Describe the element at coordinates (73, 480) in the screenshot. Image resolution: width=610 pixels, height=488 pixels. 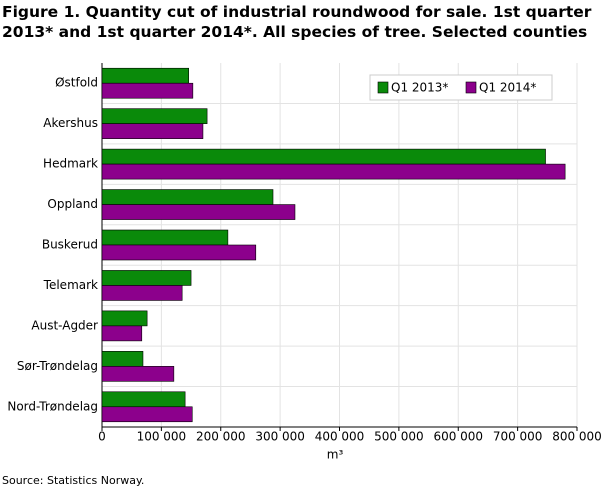
I see `source-note: Source: Statistics Norway.` at that location.